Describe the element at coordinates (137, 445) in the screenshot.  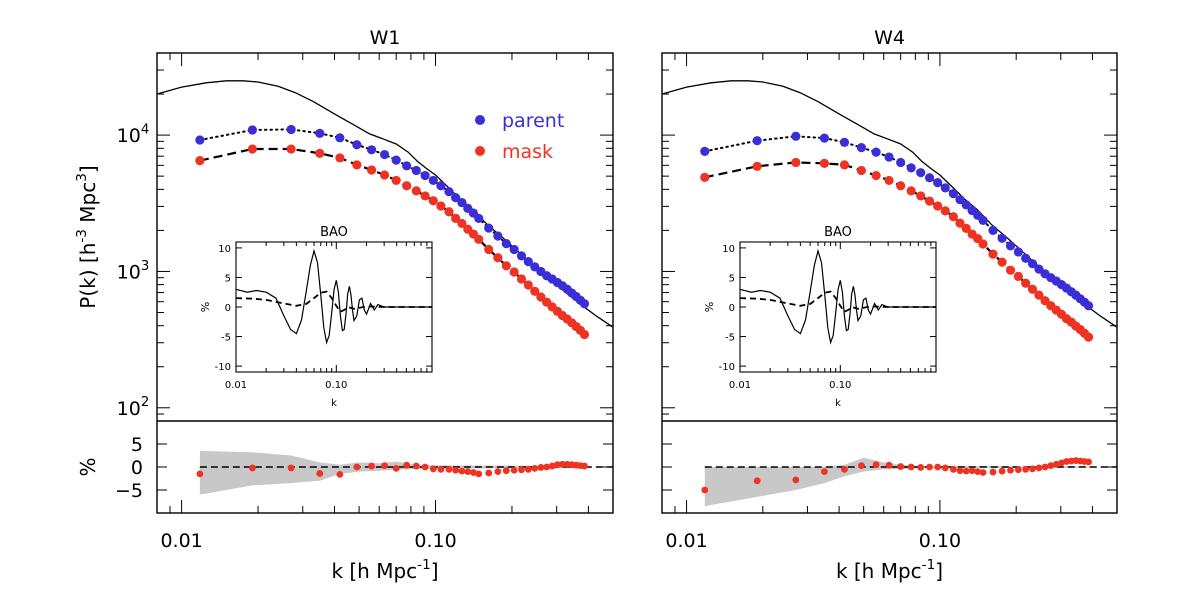
I see `residual-tick-label: 5` at that location.